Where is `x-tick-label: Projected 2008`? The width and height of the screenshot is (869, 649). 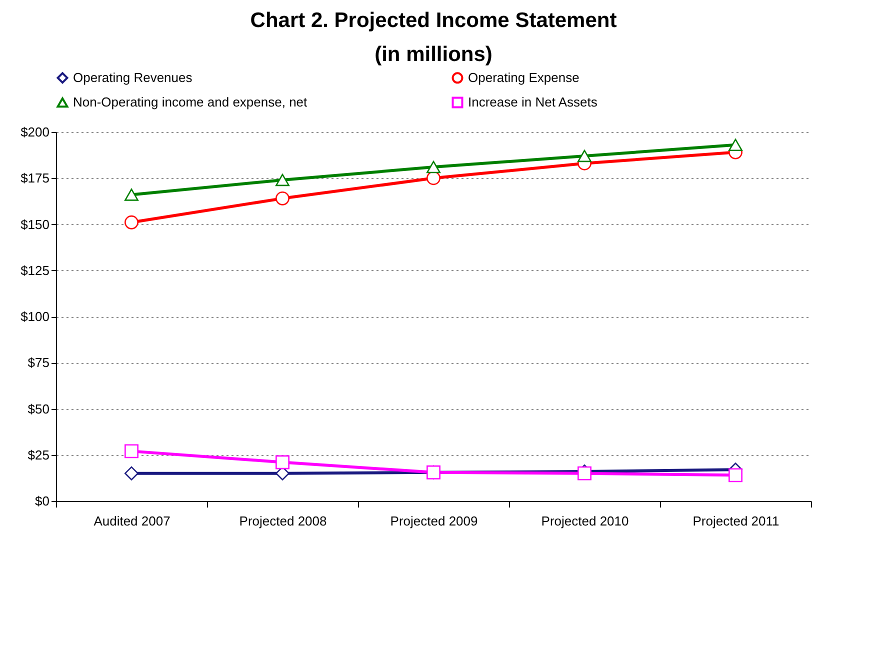 x-tick-label: Projected 2008 is located at coordinates (283, 521).